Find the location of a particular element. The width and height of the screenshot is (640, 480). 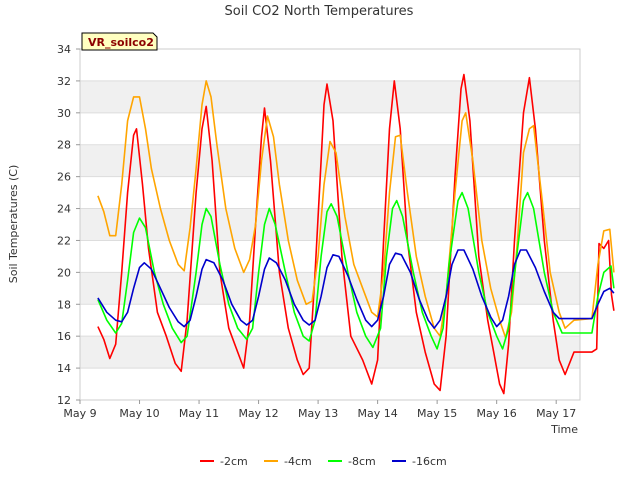

legend-label: -4cm is located at coordinates (298, 461).